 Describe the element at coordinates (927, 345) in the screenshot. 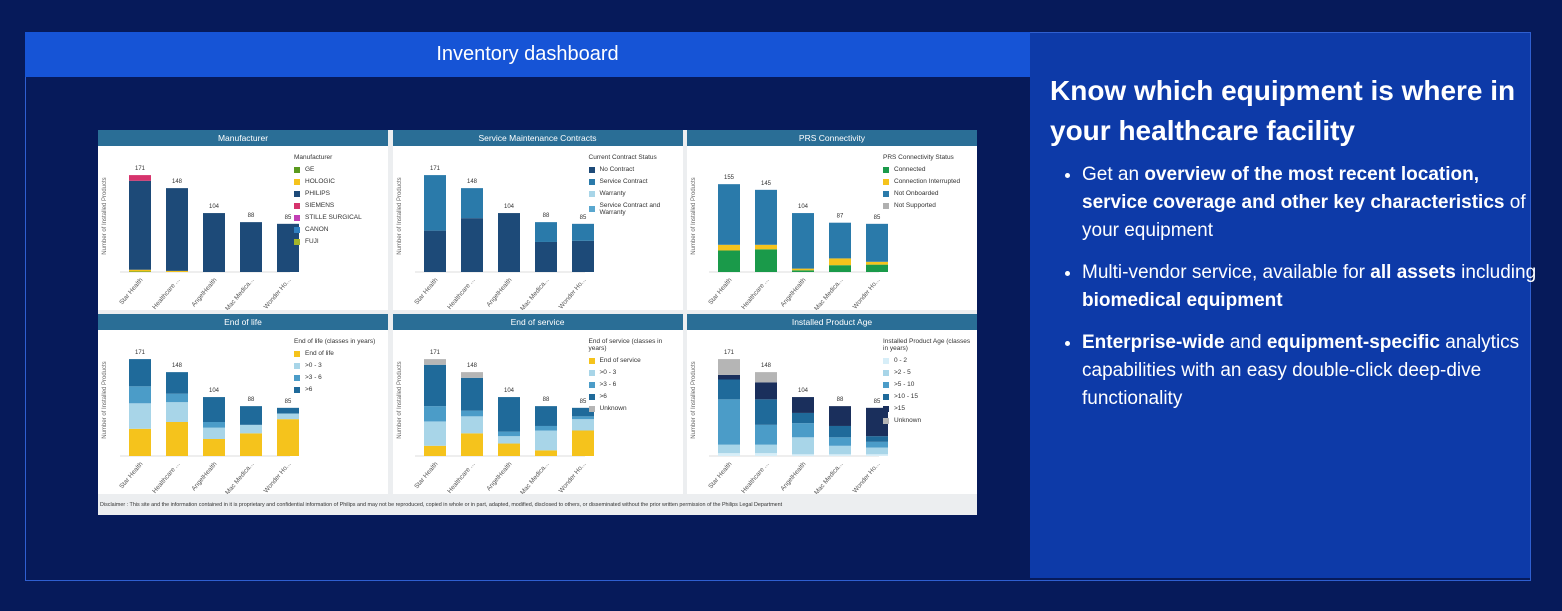

I see `legend-title: Installed Product Age (classes in years)` at that location.